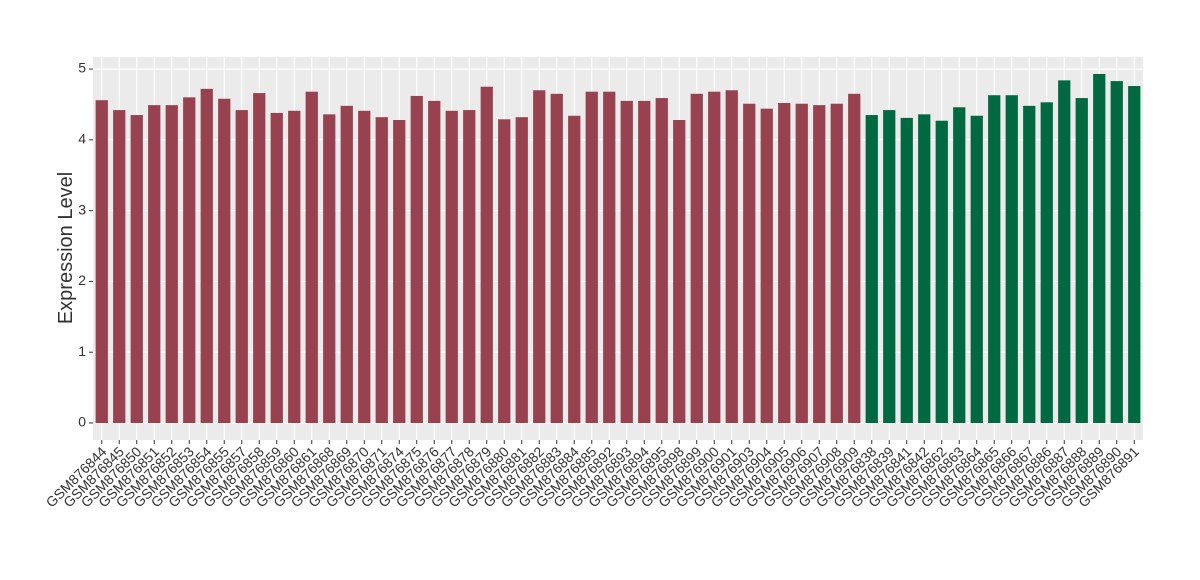 This screenshot has width=1200, height=580. Describe the element at coordinates (82, 351) in the screenshot. I see `y-tick-label: 1` at that location.